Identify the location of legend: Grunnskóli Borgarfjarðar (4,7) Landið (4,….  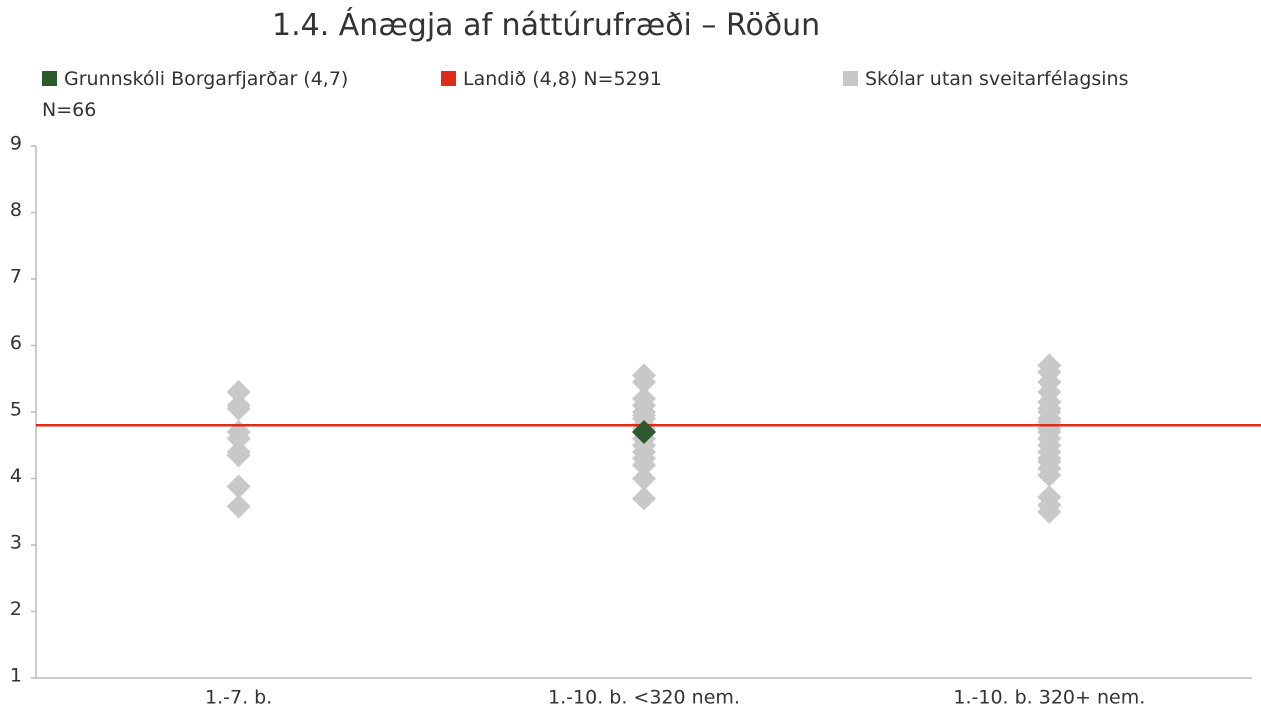
(609, 95).